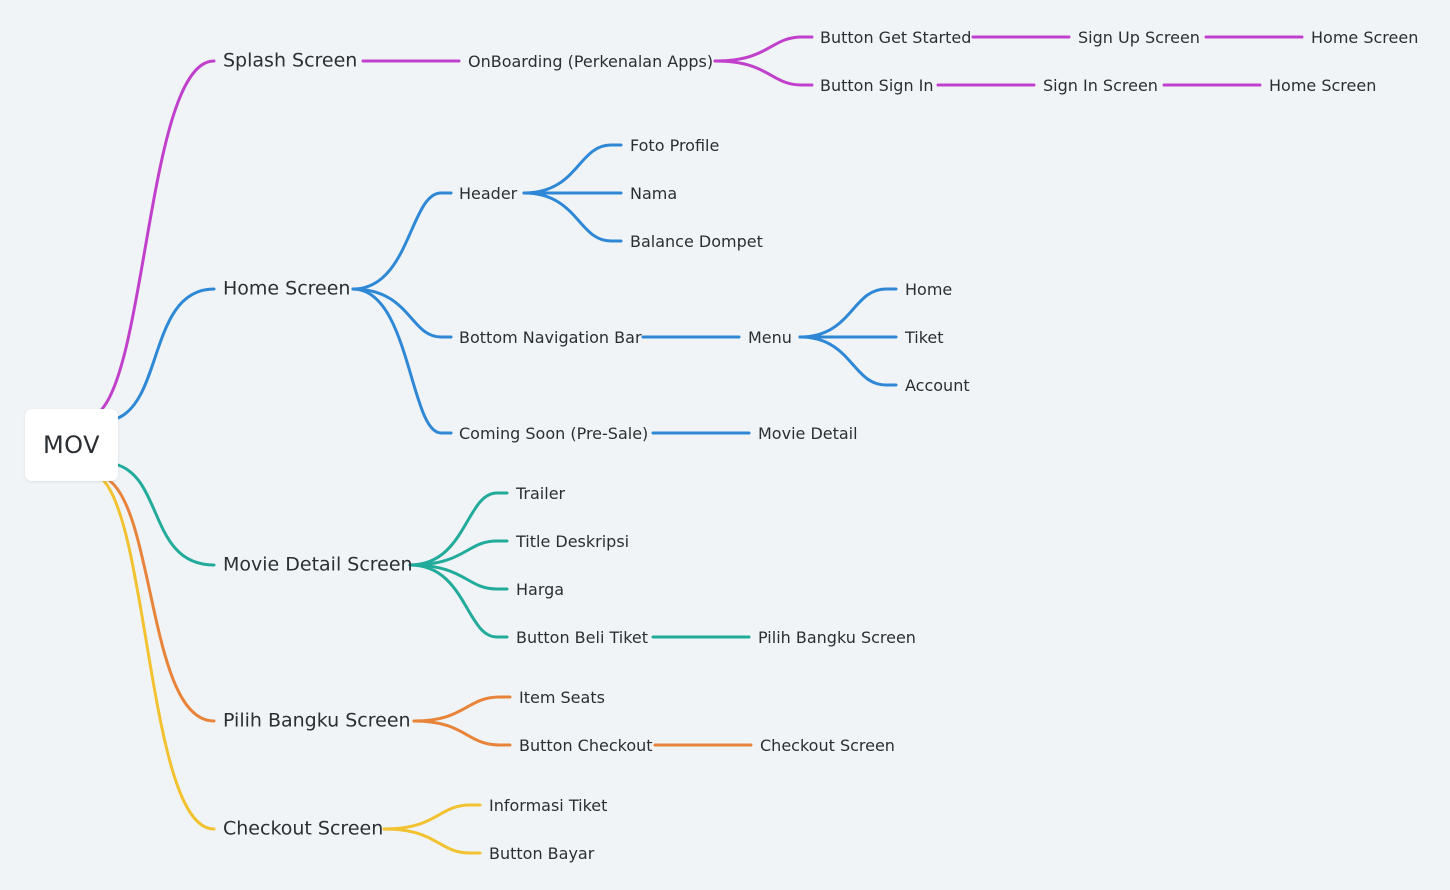 This screenshot has width=1450, height=890. What do you see at coordinates (877, 85) in the screenshot?
I see `node-button-sign-in: Button Sign In` at bounding box center [877, 85].